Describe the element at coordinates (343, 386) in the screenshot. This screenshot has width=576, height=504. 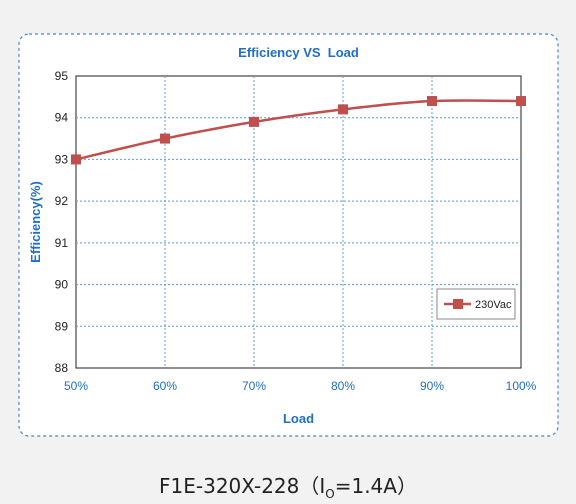
I see `x-tick-label: 80%` at that location.